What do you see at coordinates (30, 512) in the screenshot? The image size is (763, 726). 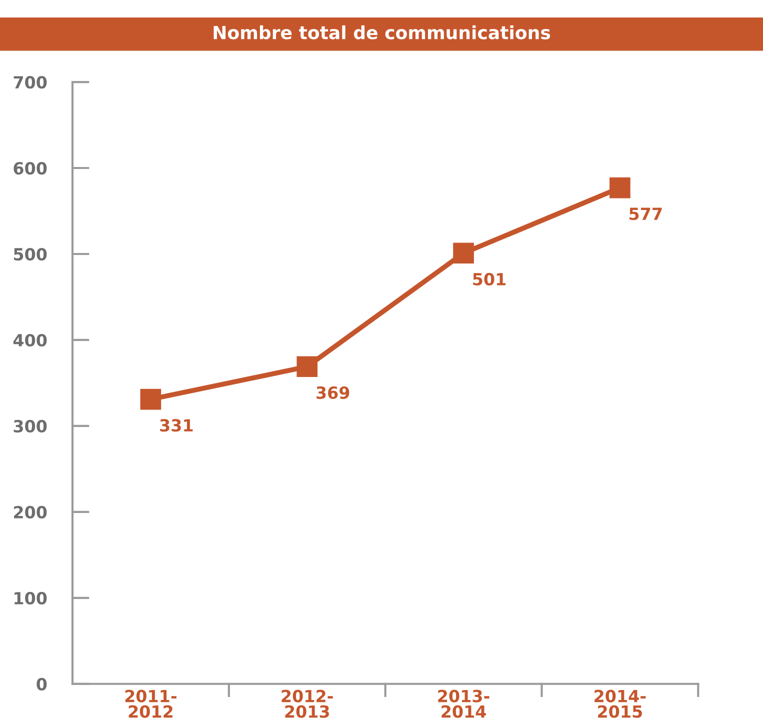 I see `y-tick-label: 200` at bounding box center [30, 512].